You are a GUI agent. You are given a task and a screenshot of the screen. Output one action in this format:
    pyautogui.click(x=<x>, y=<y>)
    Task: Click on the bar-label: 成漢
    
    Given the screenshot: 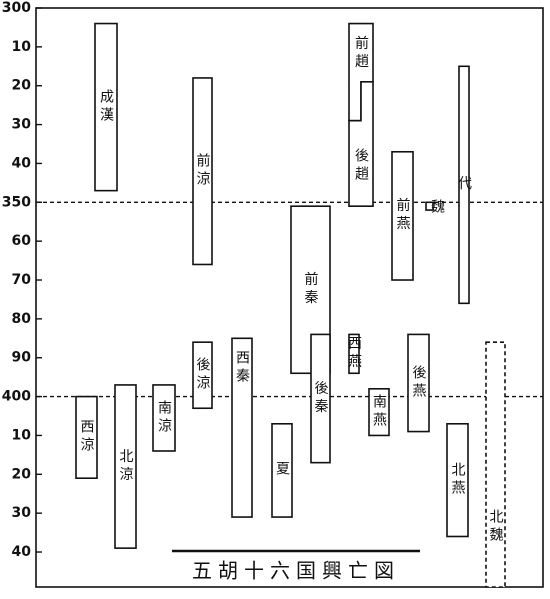 What is the action you would take?
    pyautogui.click(x=106, y=107)
    